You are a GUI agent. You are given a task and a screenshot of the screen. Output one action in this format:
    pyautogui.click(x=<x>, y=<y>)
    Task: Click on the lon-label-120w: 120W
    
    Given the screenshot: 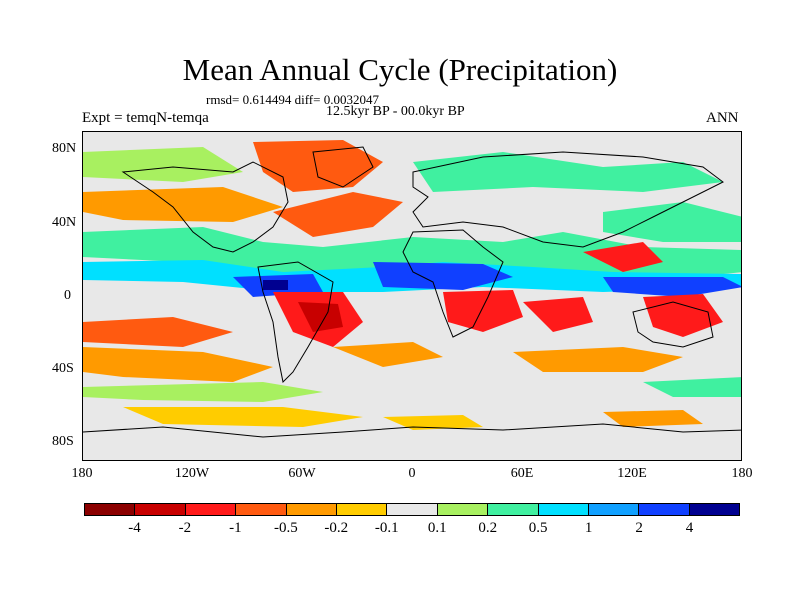 What is the action you would take?
    pyautogui.click(x=192, y=473)
    